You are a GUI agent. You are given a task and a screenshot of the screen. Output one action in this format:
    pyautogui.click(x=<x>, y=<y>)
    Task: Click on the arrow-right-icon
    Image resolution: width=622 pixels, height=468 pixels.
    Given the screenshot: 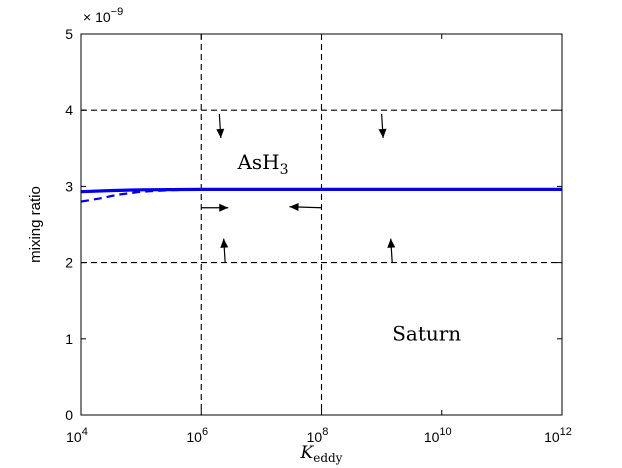 What is the action you would take?
    pyautogui.click(x=215, y=207)
    